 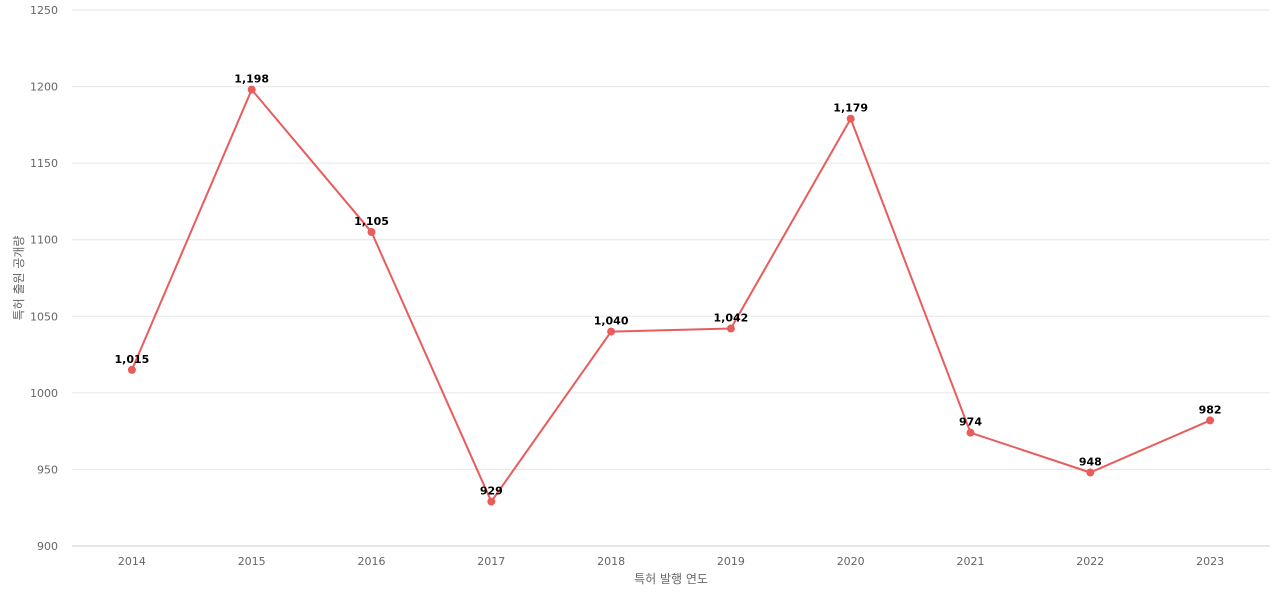 I want to click on x-tick-label: 2014, so click(x=132, y=561).